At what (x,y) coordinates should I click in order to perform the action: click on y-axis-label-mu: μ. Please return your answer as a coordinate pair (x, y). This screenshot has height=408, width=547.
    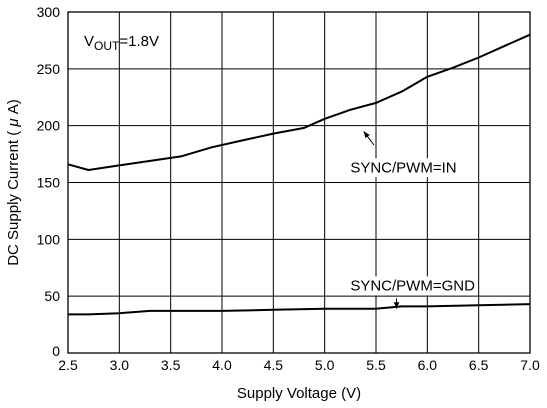
    Looking at the image, I should click on (13, 122).